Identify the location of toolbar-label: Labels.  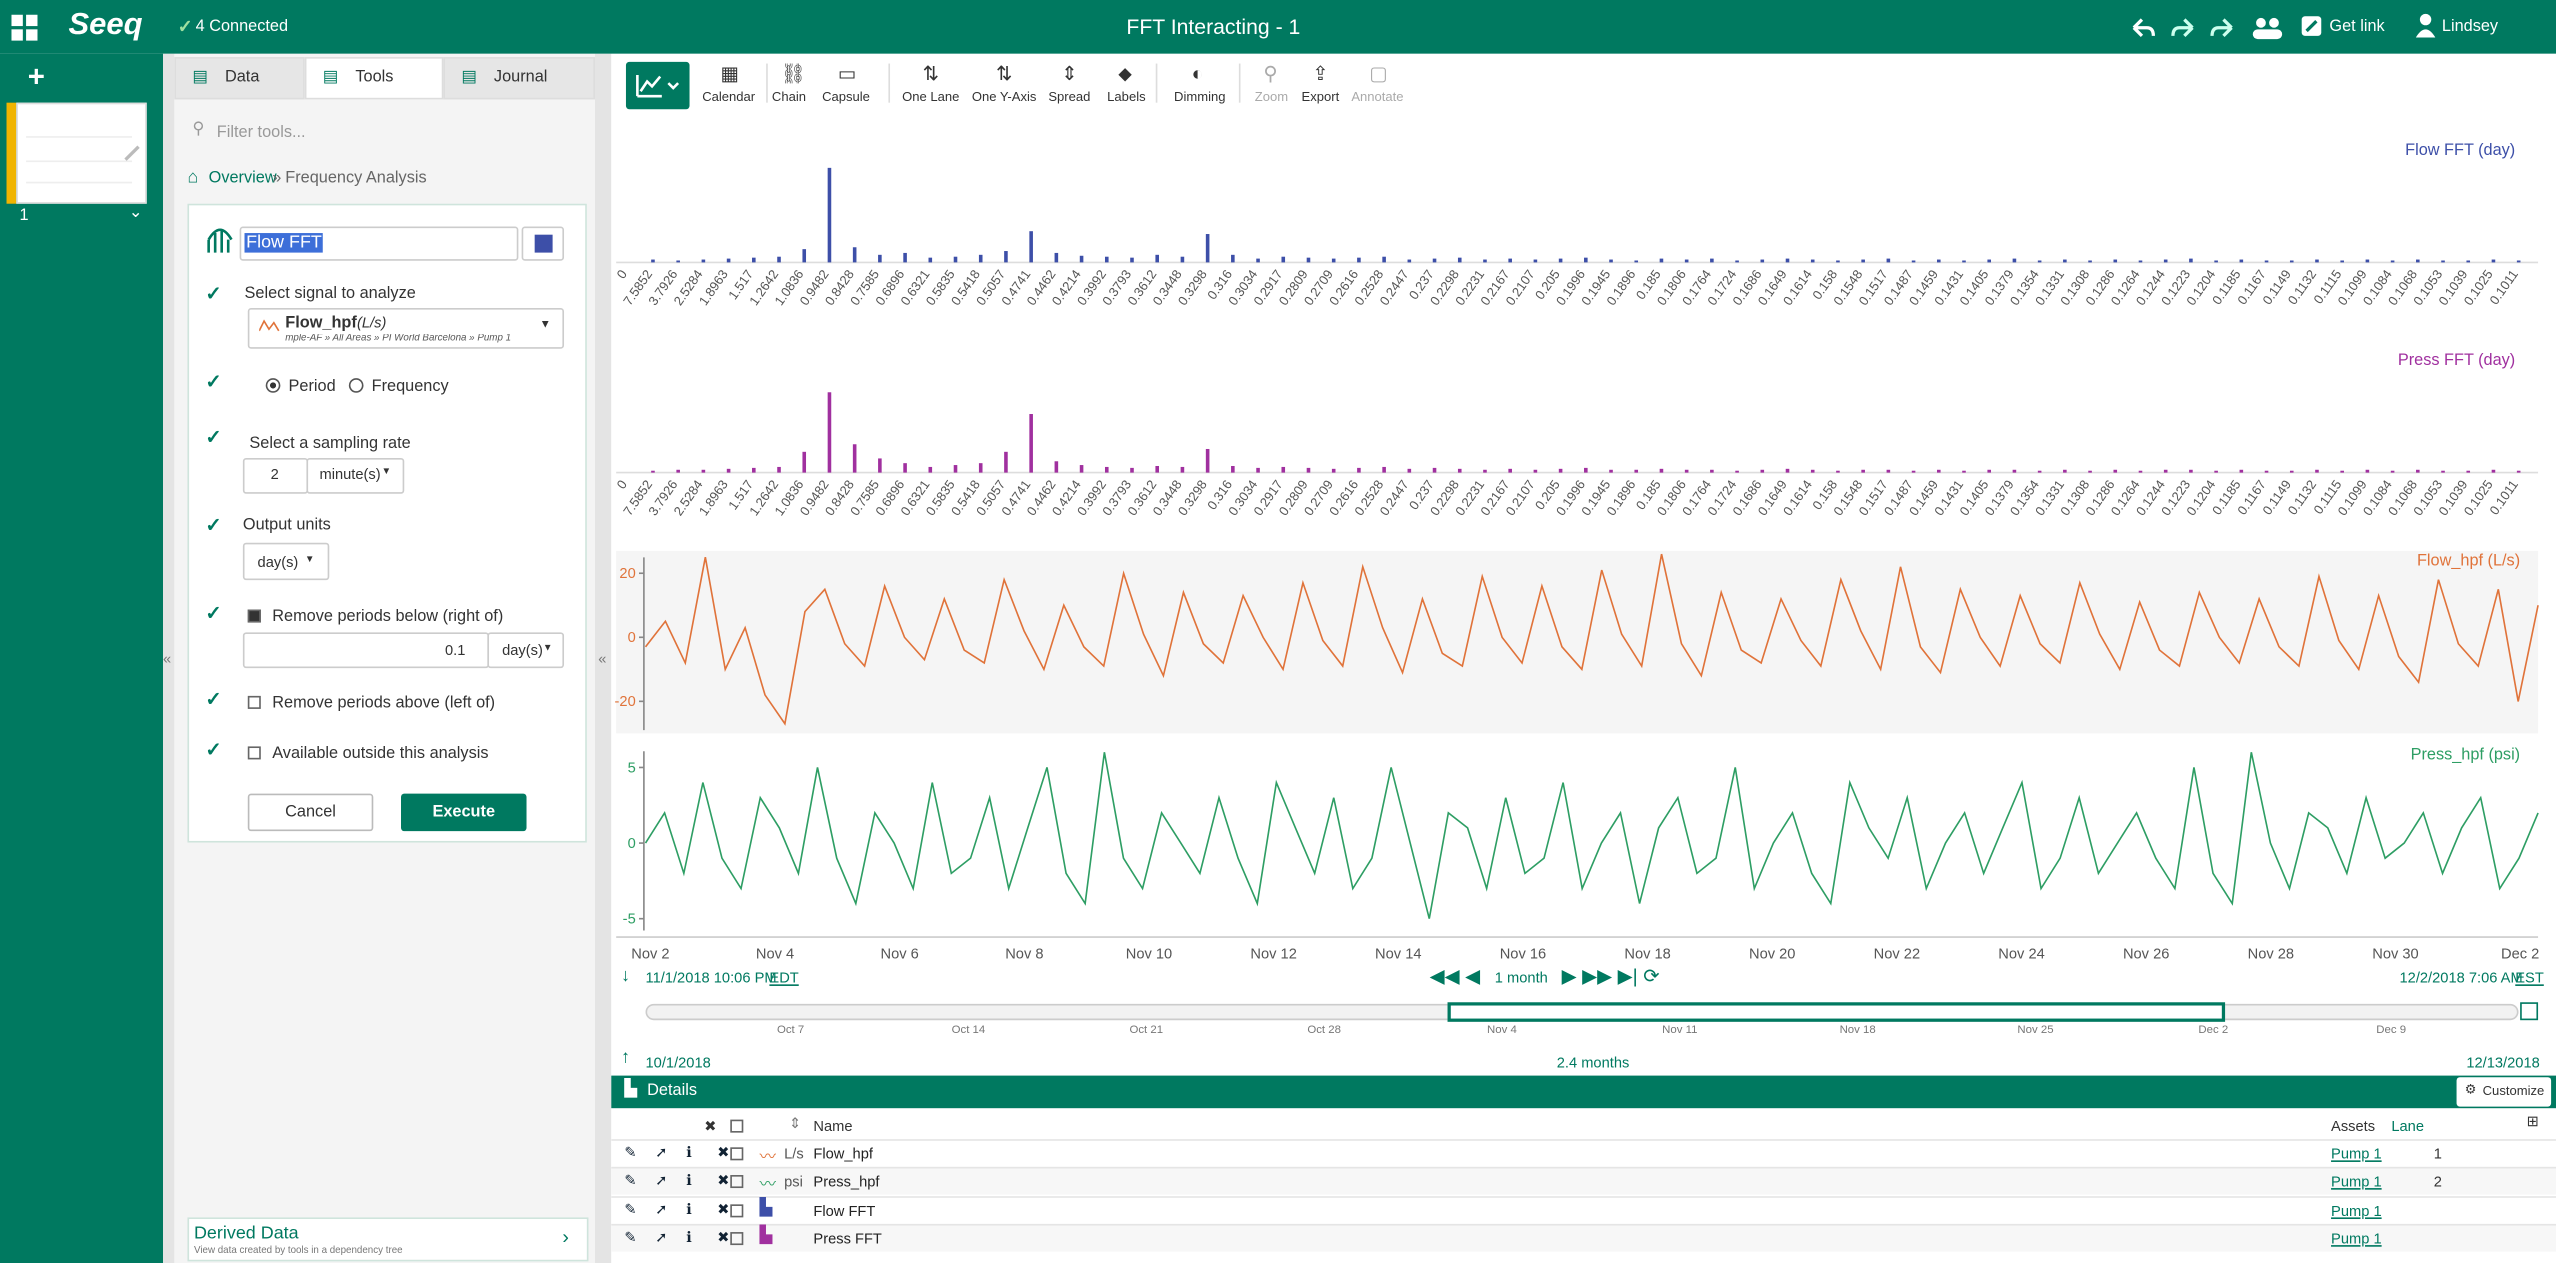
(1126, 97).